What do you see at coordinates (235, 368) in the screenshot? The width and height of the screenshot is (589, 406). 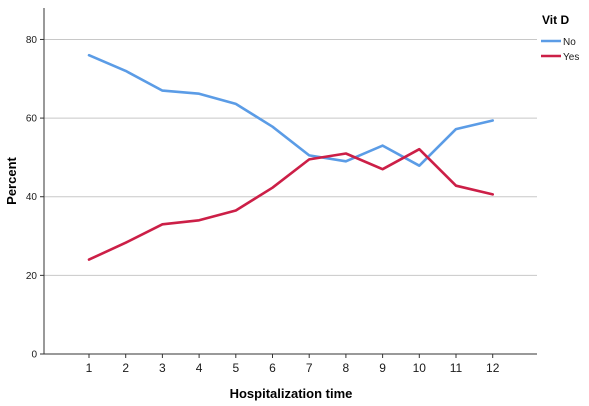 I see `x-tick-label: 5` at bounding box center [235, 368].